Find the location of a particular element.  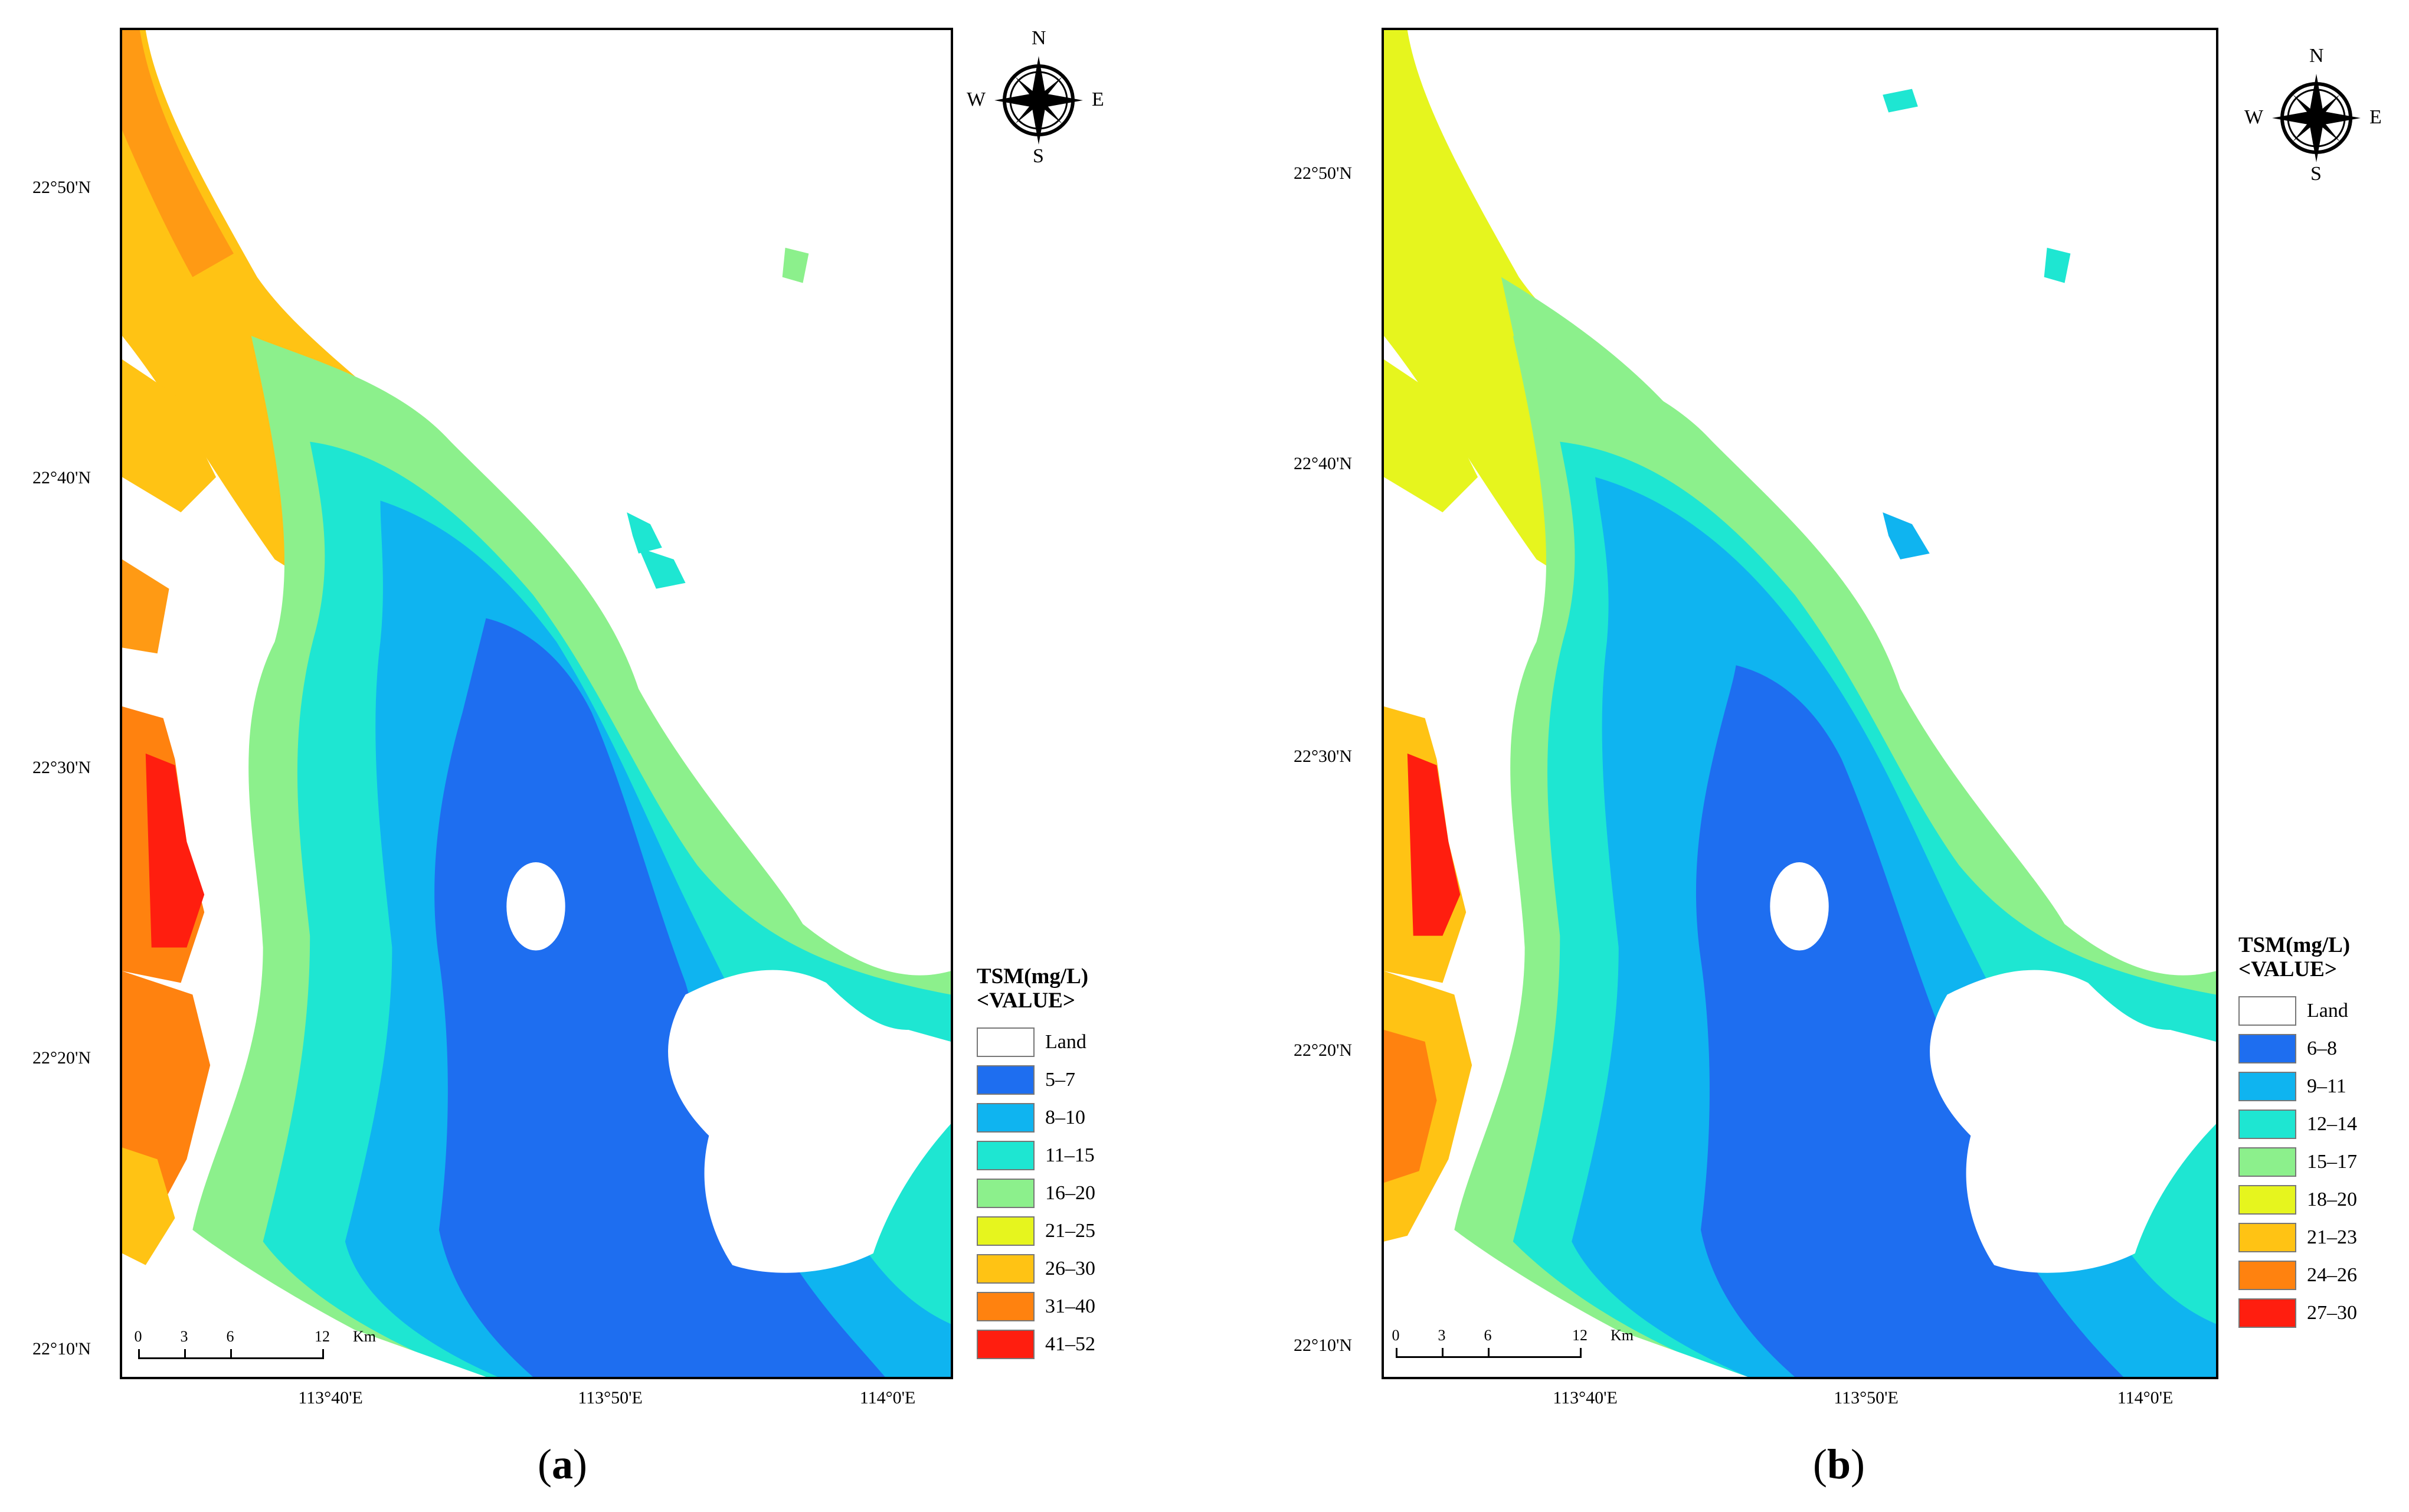

legend-label: 6–8 is located at coordinates (2322, 1049).